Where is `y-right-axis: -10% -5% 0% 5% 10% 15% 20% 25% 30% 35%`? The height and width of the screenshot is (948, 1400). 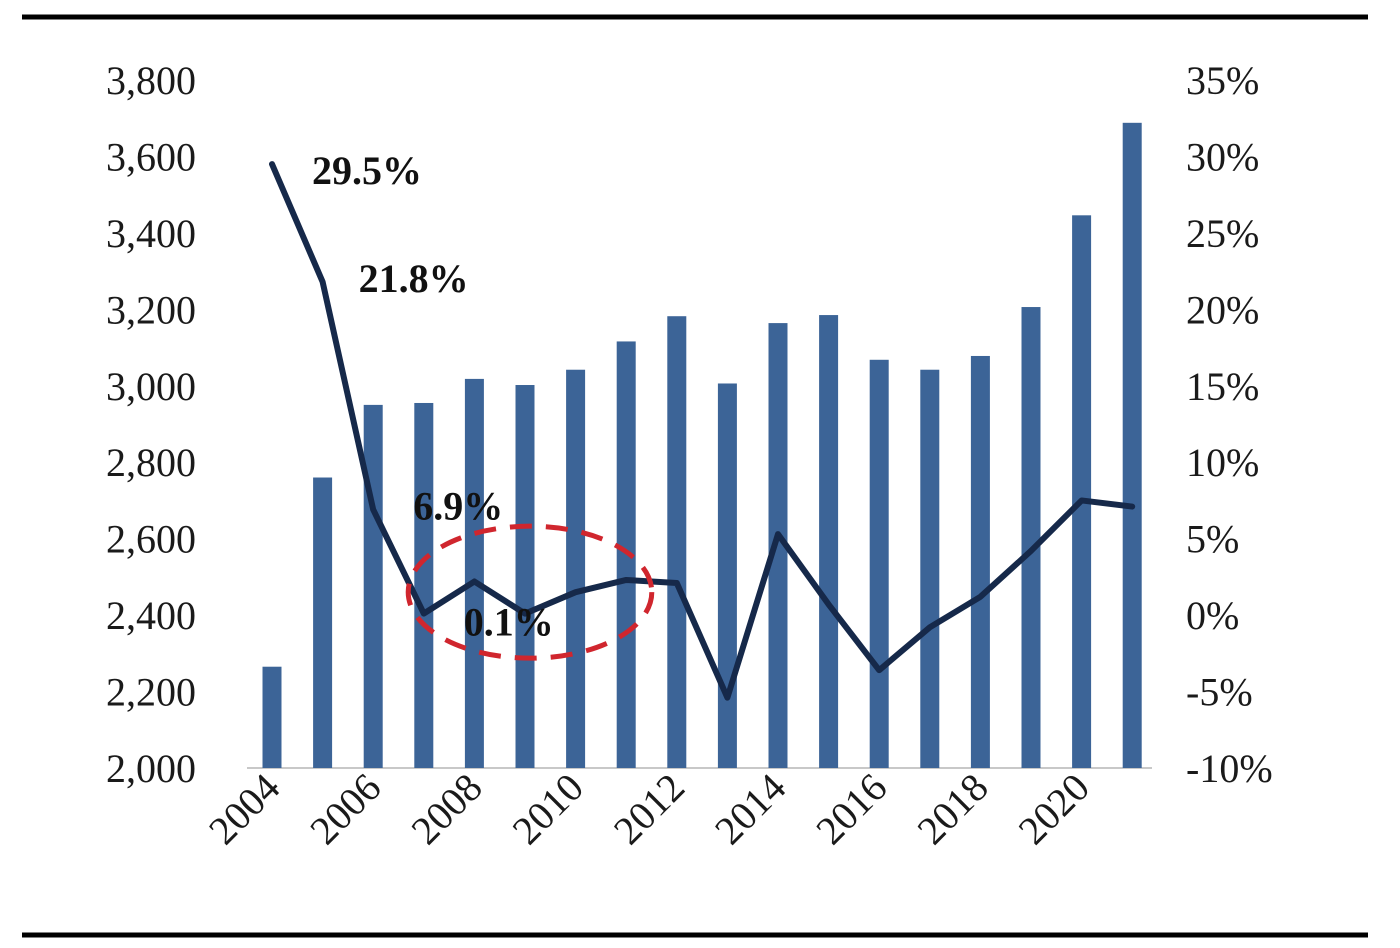 y-right-axis: -10% -5% 0% 5% 10% 15% 20% 25% 30% 35% is located at coordinates (1229, 424).